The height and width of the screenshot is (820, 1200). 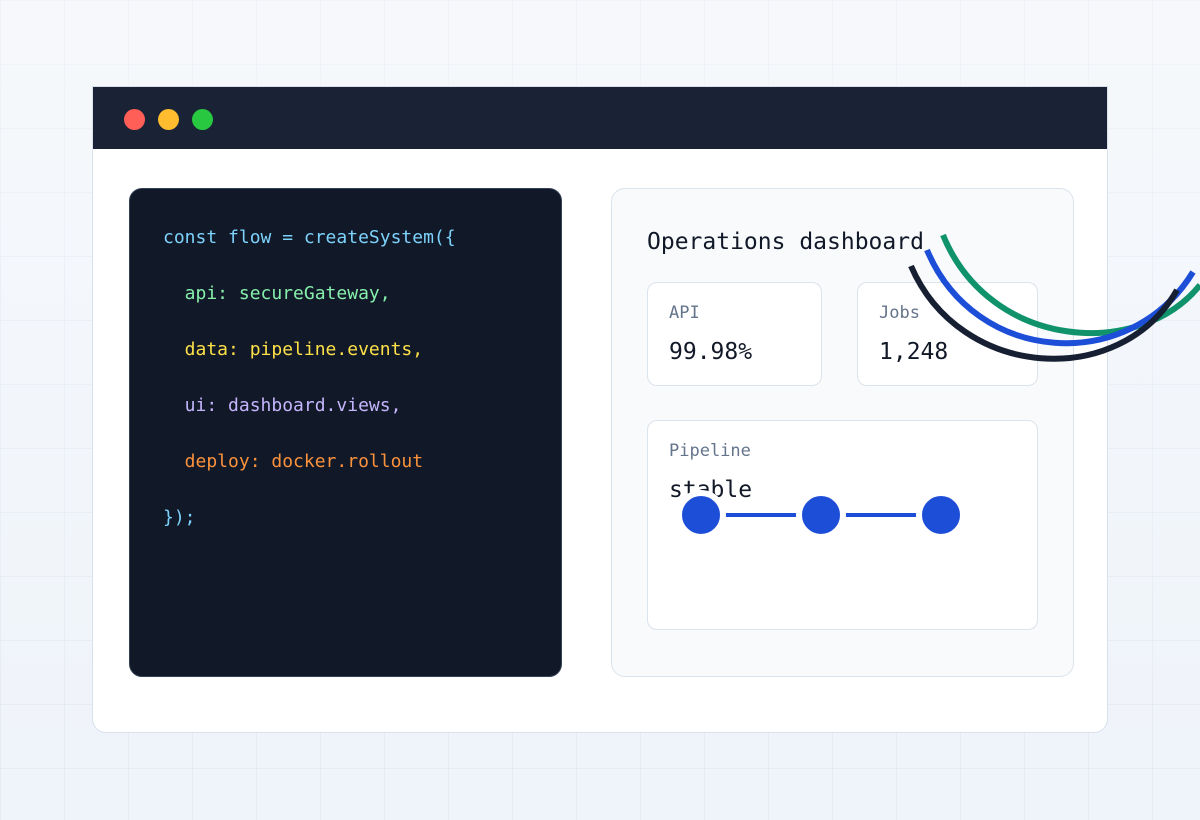 What do you see at coordinates (914, 352) in the screenshot?
I see `jobs-value: 1,248` at bounding box center [914, 352].